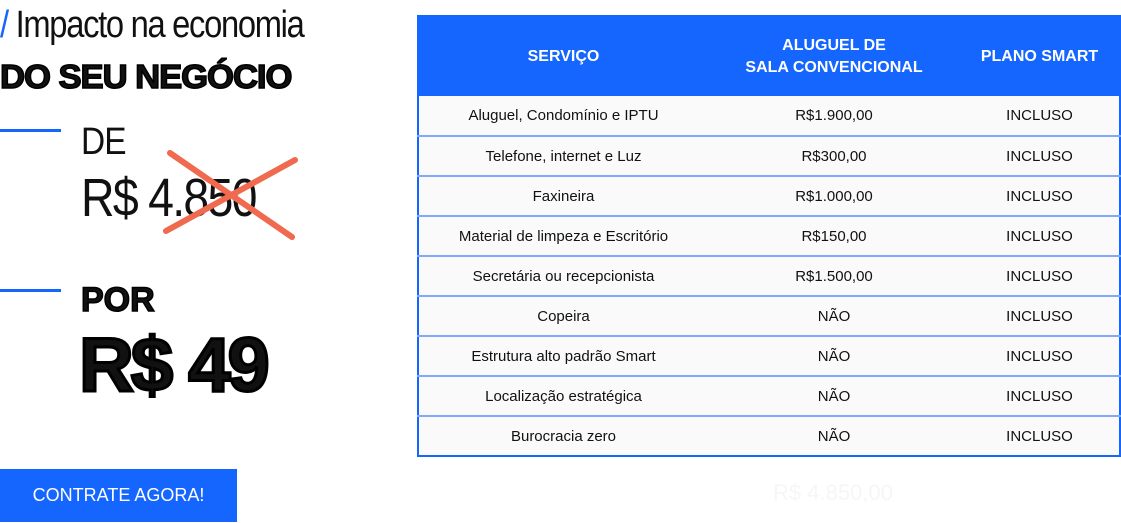  I want to click on table-row: Localização estratégica NÃO INCLUSO, so click(769, 395).